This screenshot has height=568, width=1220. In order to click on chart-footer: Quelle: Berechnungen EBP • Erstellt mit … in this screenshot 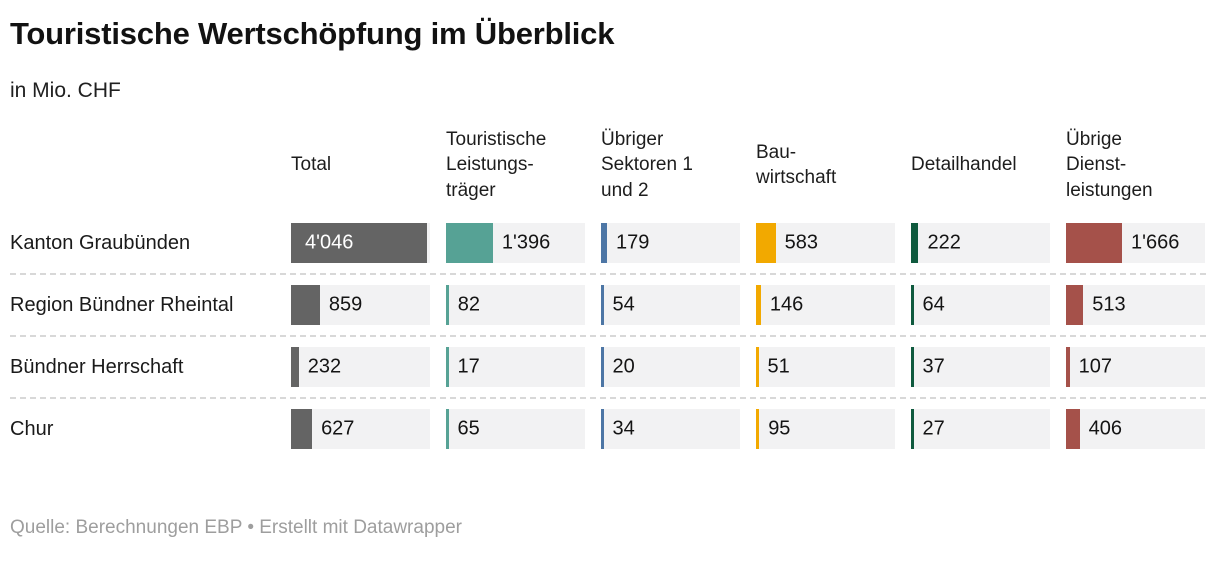, I will do `click(236, 527)`.